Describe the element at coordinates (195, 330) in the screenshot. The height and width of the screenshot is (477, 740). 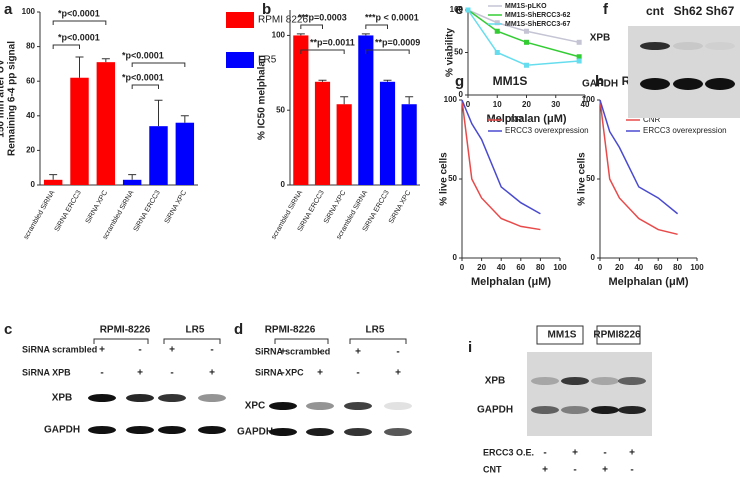
I see `group-label: LR5` at that location.